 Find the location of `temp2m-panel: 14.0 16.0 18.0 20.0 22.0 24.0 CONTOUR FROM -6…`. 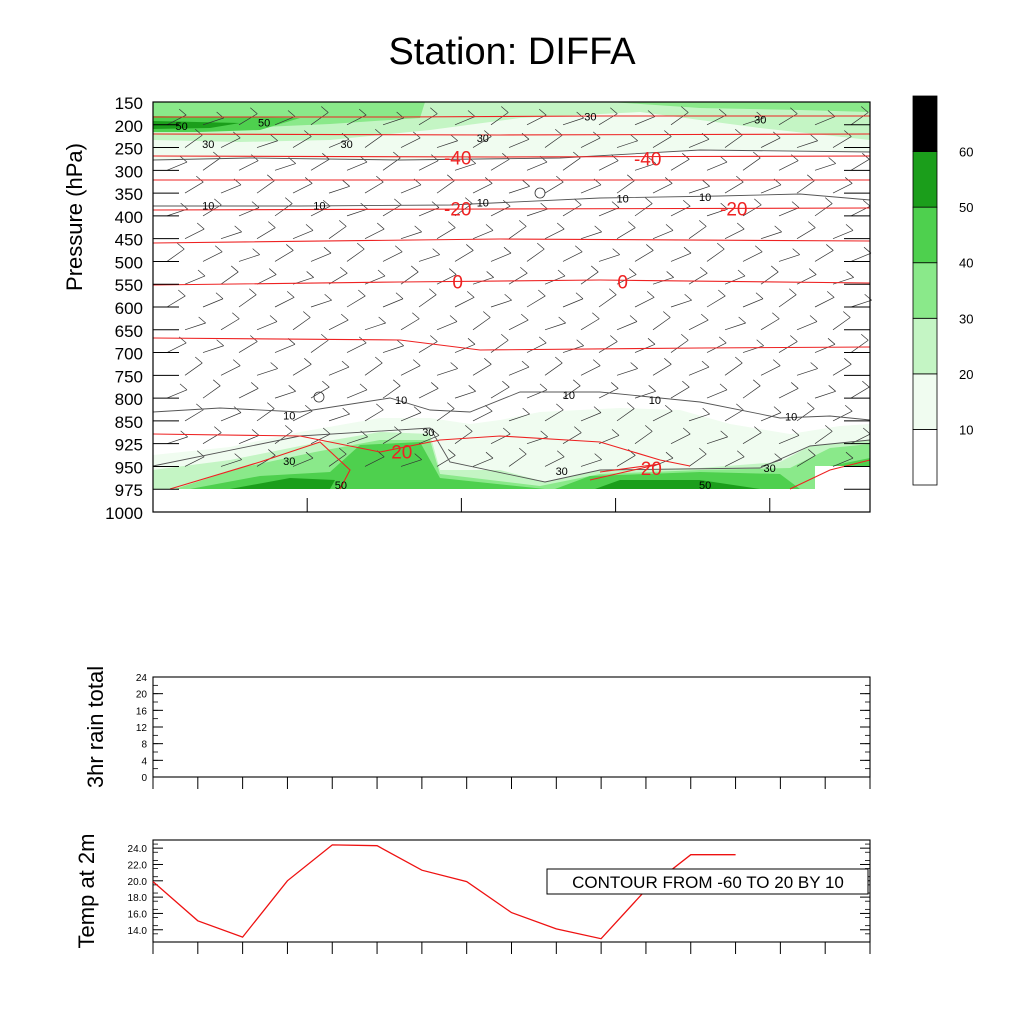

temp2m-panel: 14.0 16.0 18.0 20.0 22.0 24.0 CONTOUR FROM -6… is located at coordinates (472, 894).